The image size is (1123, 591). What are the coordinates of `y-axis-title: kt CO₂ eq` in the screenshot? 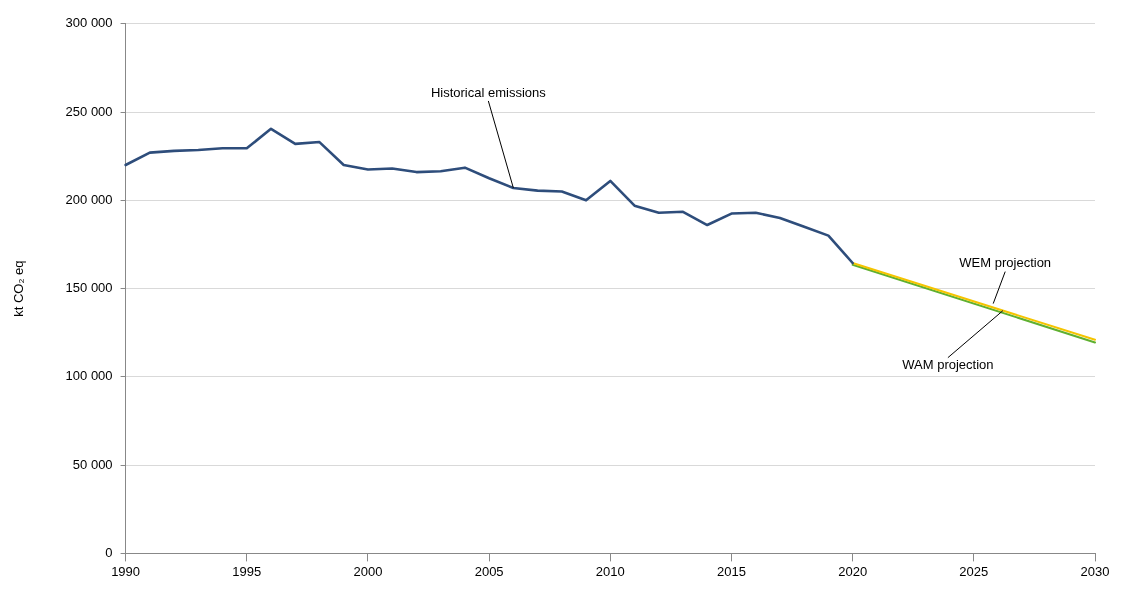 It's located at (19, 288).